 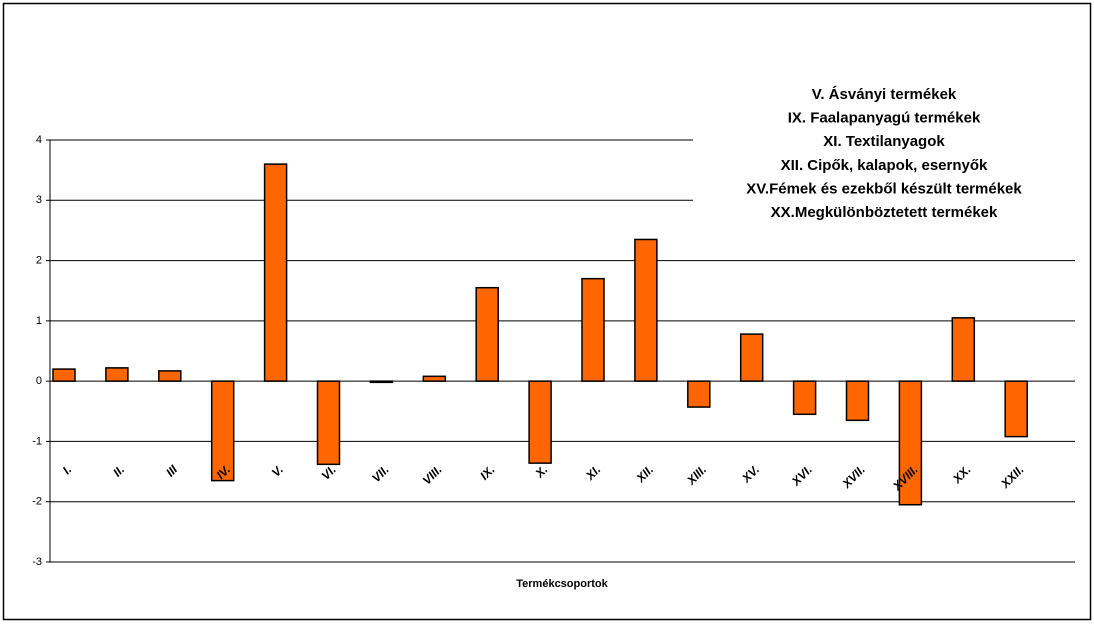 What do you see at coordinates (884, 212) in the screenshot?
I see `annotation: XX.Megkülönböztetett termékek` at bounding box center [884, 212].